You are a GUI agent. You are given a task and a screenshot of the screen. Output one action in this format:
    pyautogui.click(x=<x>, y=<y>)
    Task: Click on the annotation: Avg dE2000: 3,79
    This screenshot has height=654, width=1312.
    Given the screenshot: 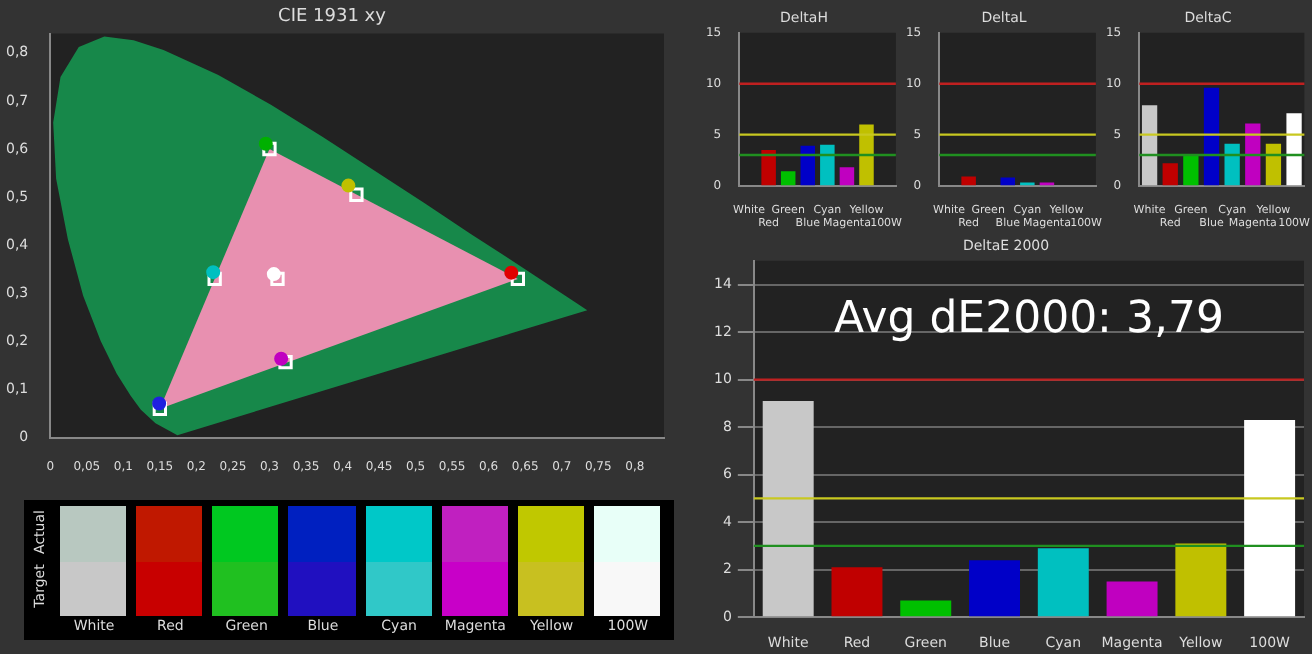 What is the action you would take?
    pyautogui.click(x=1028, y=319)
    